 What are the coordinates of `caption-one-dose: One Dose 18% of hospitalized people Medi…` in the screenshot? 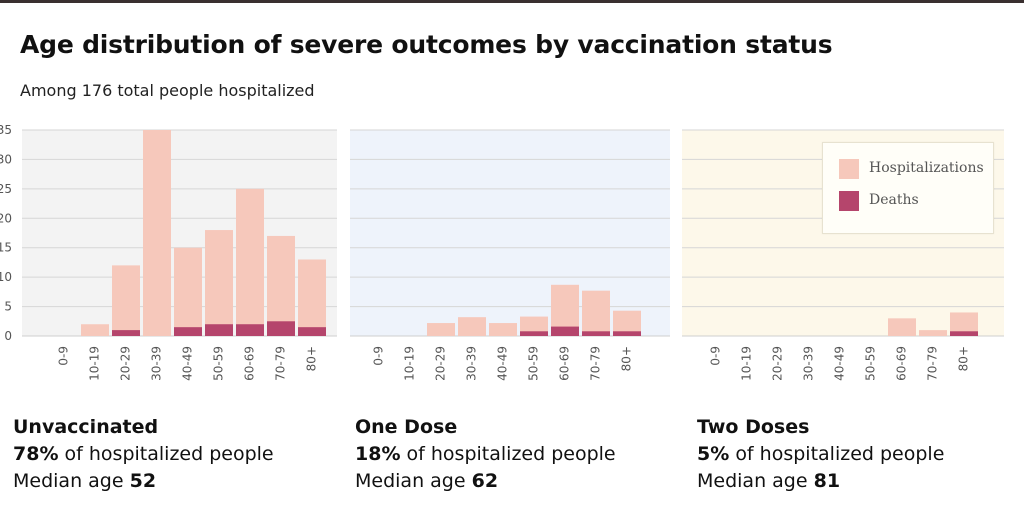 It's located at (485, 454).